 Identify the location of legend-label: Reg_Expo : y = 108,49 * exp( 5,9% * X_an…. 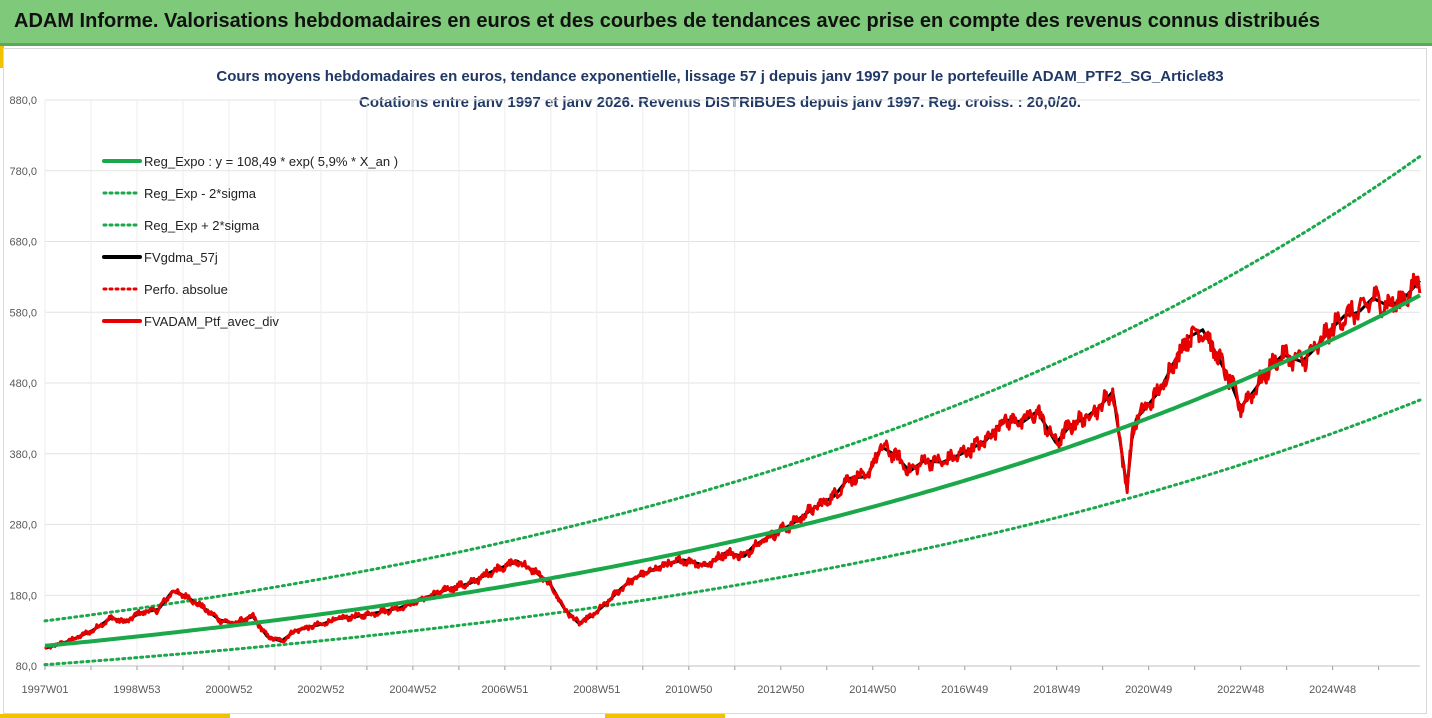
(271, 161).